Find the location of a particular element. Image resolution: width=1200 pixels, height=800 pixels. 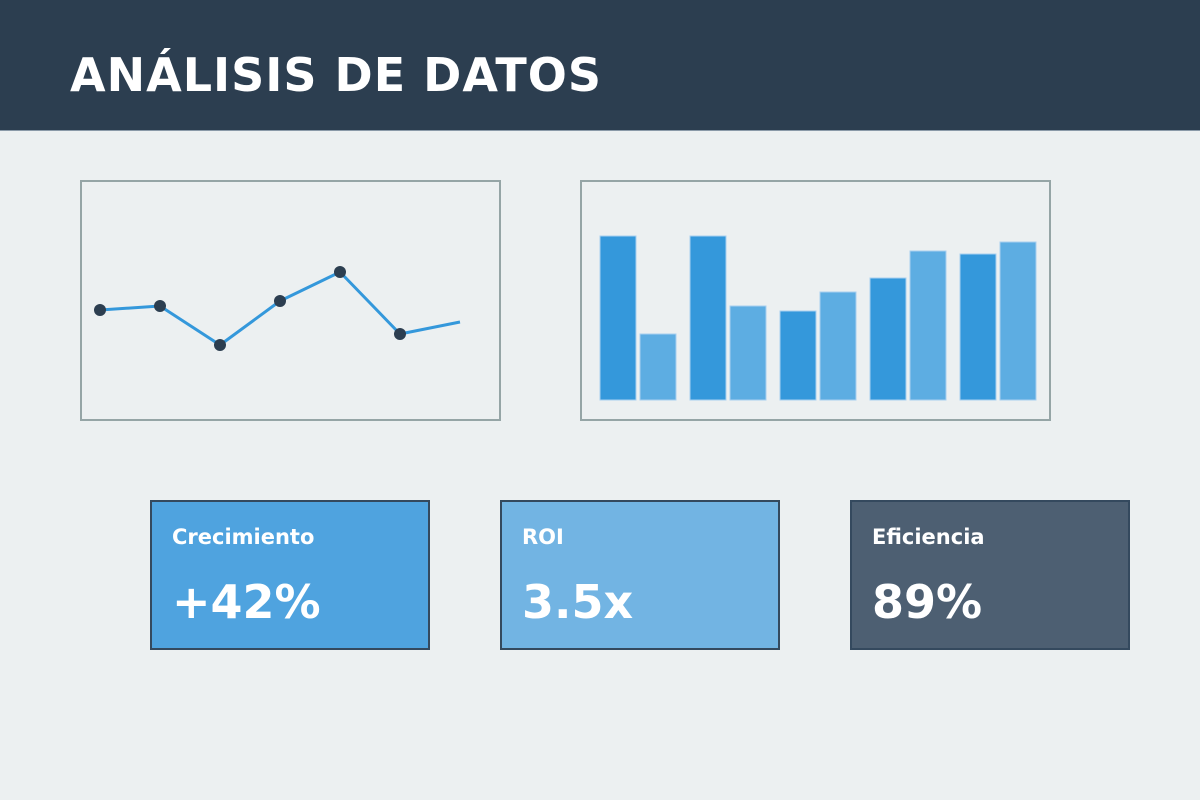

kpi-value: 3.5x is located at coordinates (578, 602).